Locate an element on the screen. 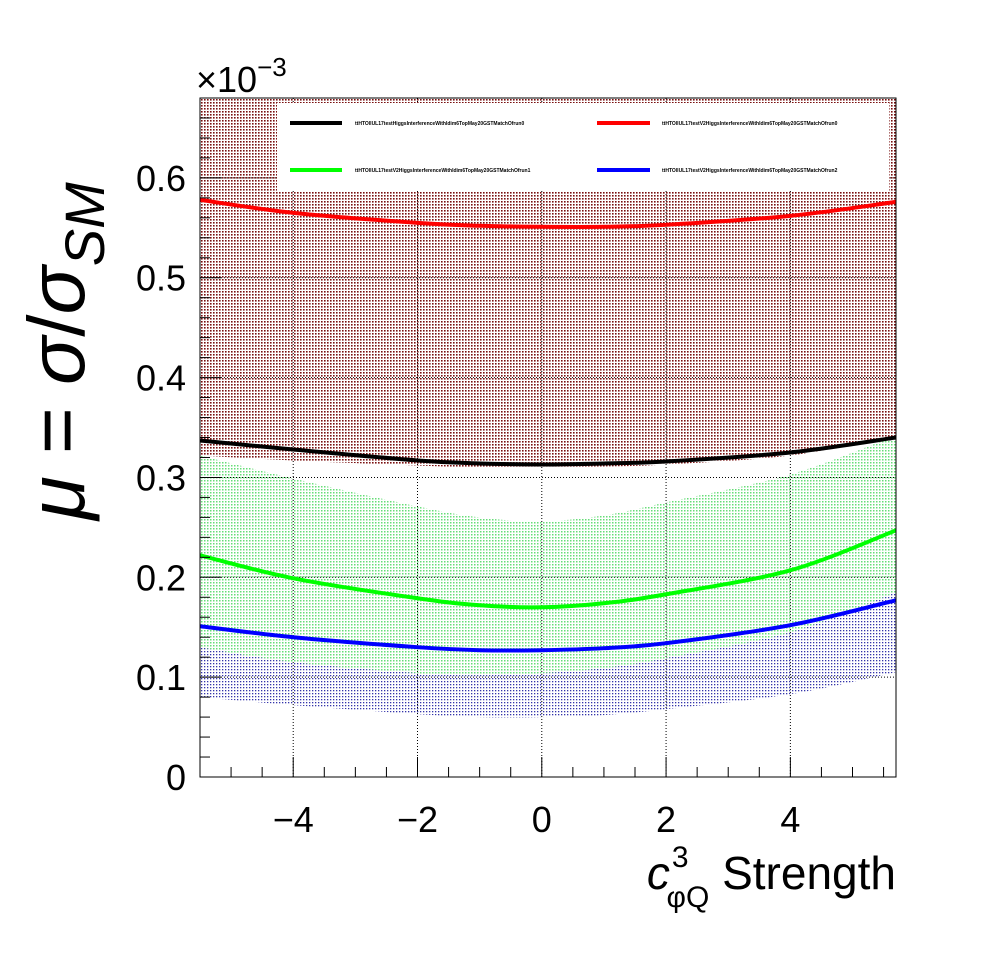  x-axis-tick-labels: −4 −2 0 2 4 is located at coordinates (537, 819).